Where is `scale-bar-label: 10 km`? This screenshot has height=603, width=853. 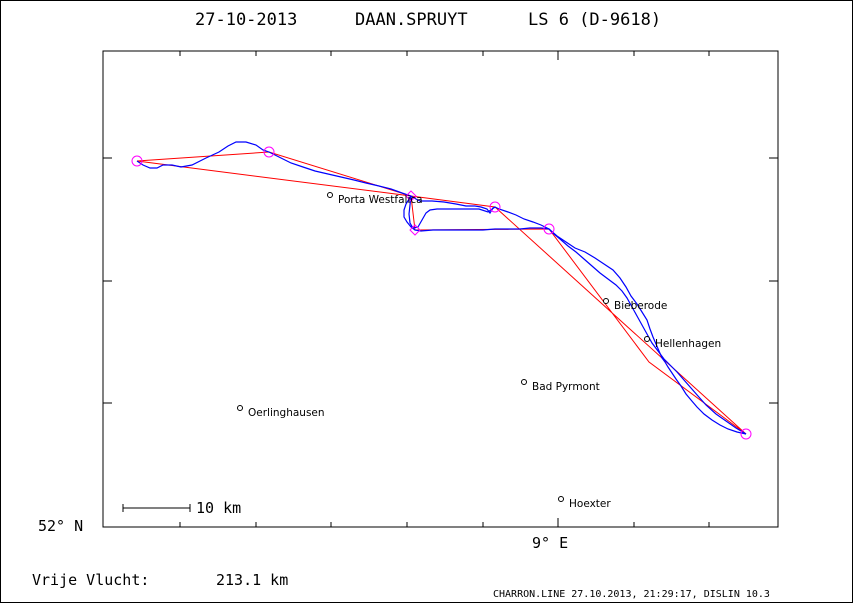
scale-bar-label: 10 km is located at coordinates (218, 508).